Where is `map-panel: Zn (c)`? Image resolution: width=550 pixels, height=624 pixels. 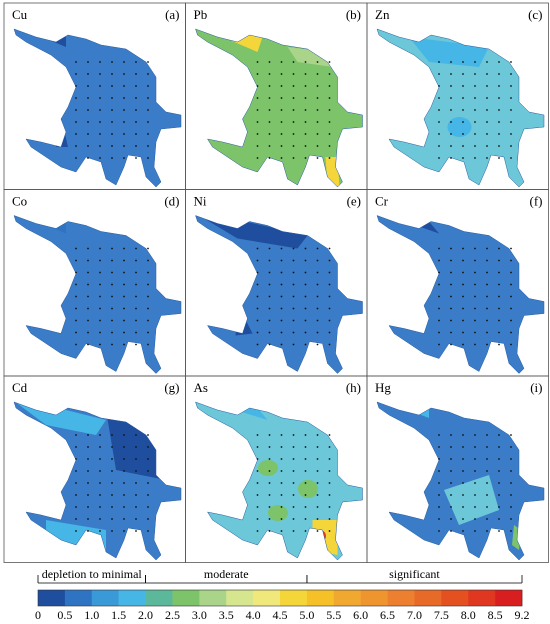 map-panel: Zn (c) is located at coordinates (457, 96).